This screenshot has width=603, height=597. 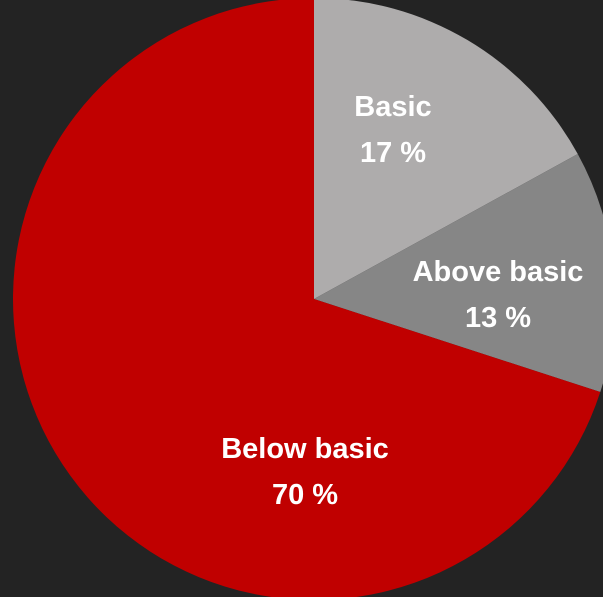 I want to click on slice-label-basic-name: Basic, so click(x=392, y=107).